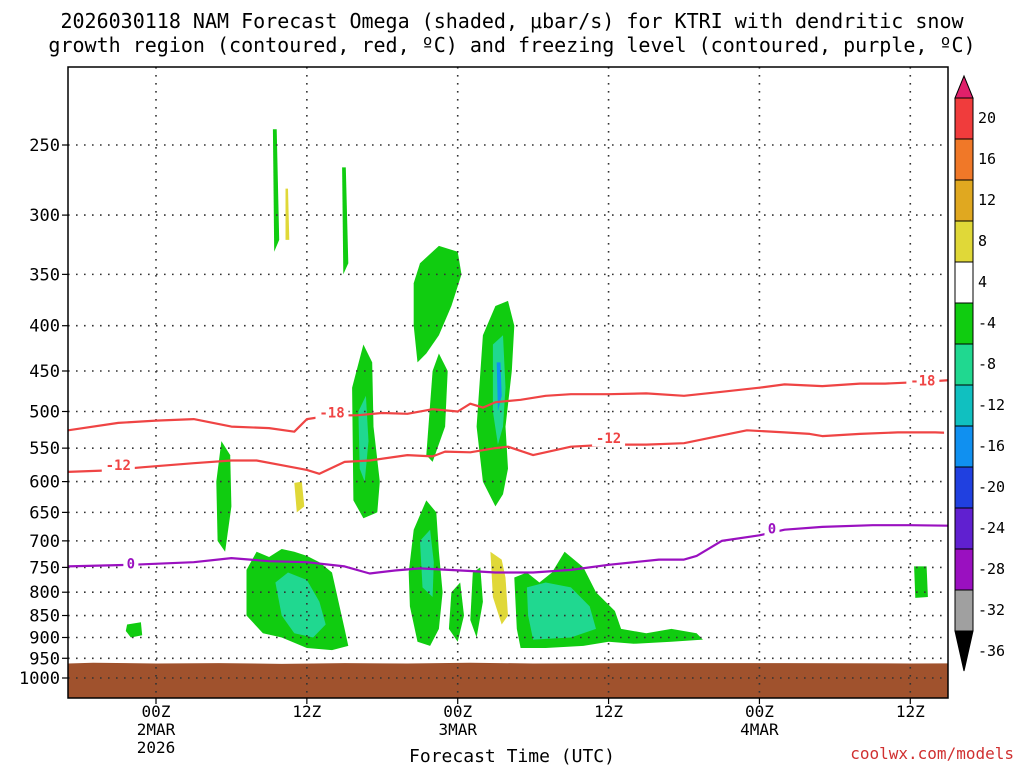 The width and height of the screenshot is (1024, 768). Describe the element at coordinates (44, 568) in the screenshot. I see `y-tick-label: 750` at that location.